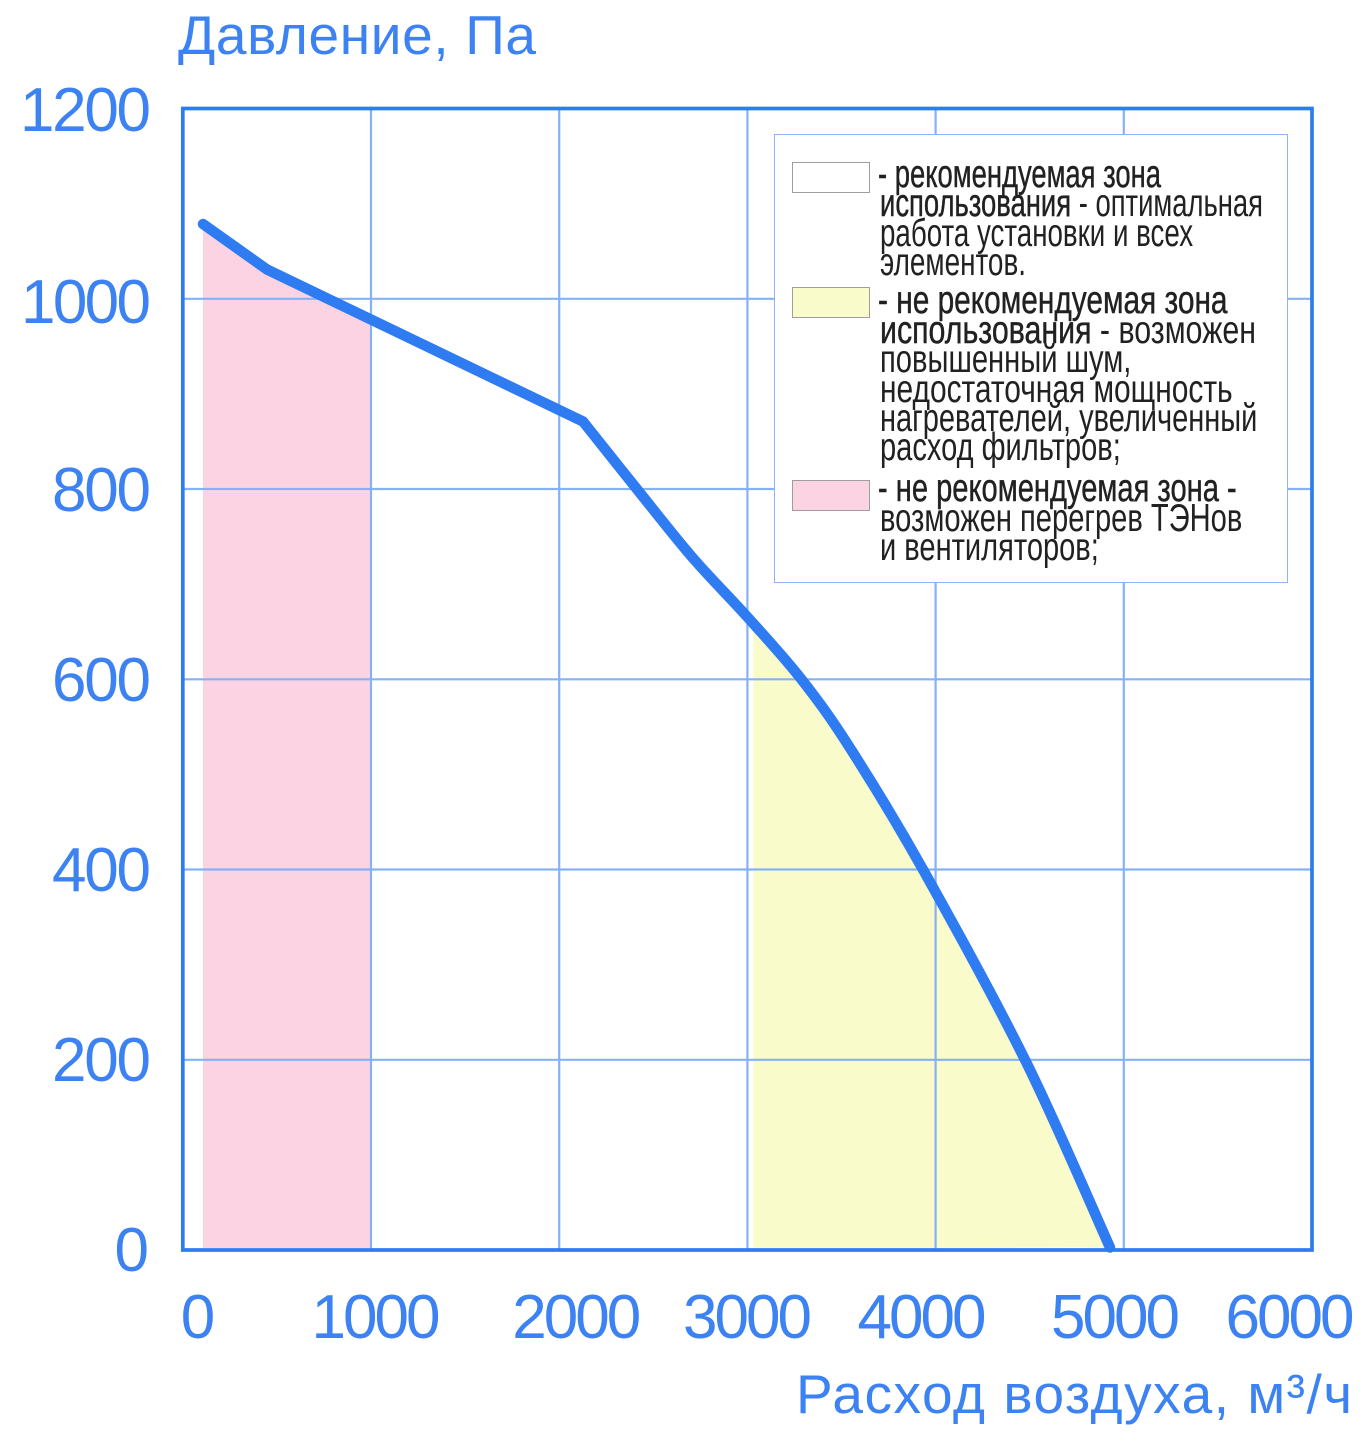 The height and width of the screenshot is (1453, 1370). Describe the element at coordinates (85, 110) in the screenshot. I see `svg-text: 1200` at that location.